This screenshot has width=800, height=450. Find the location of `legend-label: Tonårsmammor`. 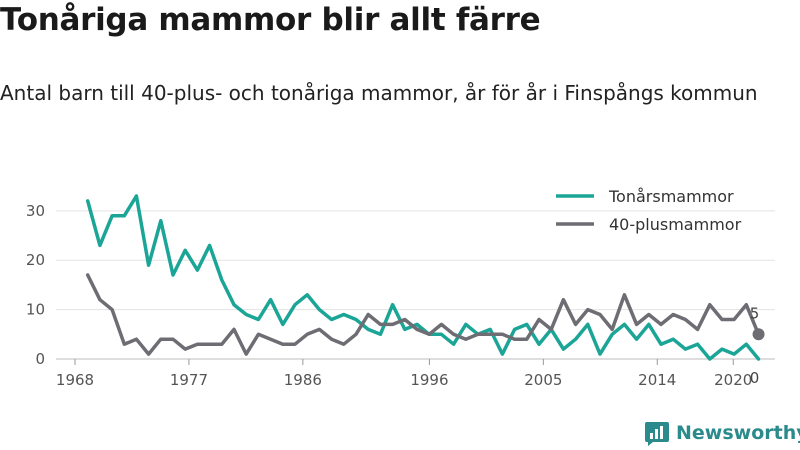

legend-label: Tonårsmammor is located at coordinates (671, 196).